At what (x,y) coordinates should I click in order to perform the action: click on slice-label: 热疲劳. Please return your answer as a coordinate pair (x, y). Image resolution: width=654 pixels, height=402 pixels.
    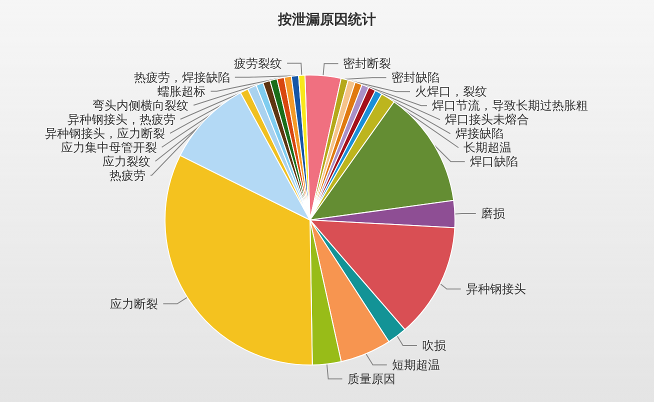
    Looking at the image, I should click on (127, 175).